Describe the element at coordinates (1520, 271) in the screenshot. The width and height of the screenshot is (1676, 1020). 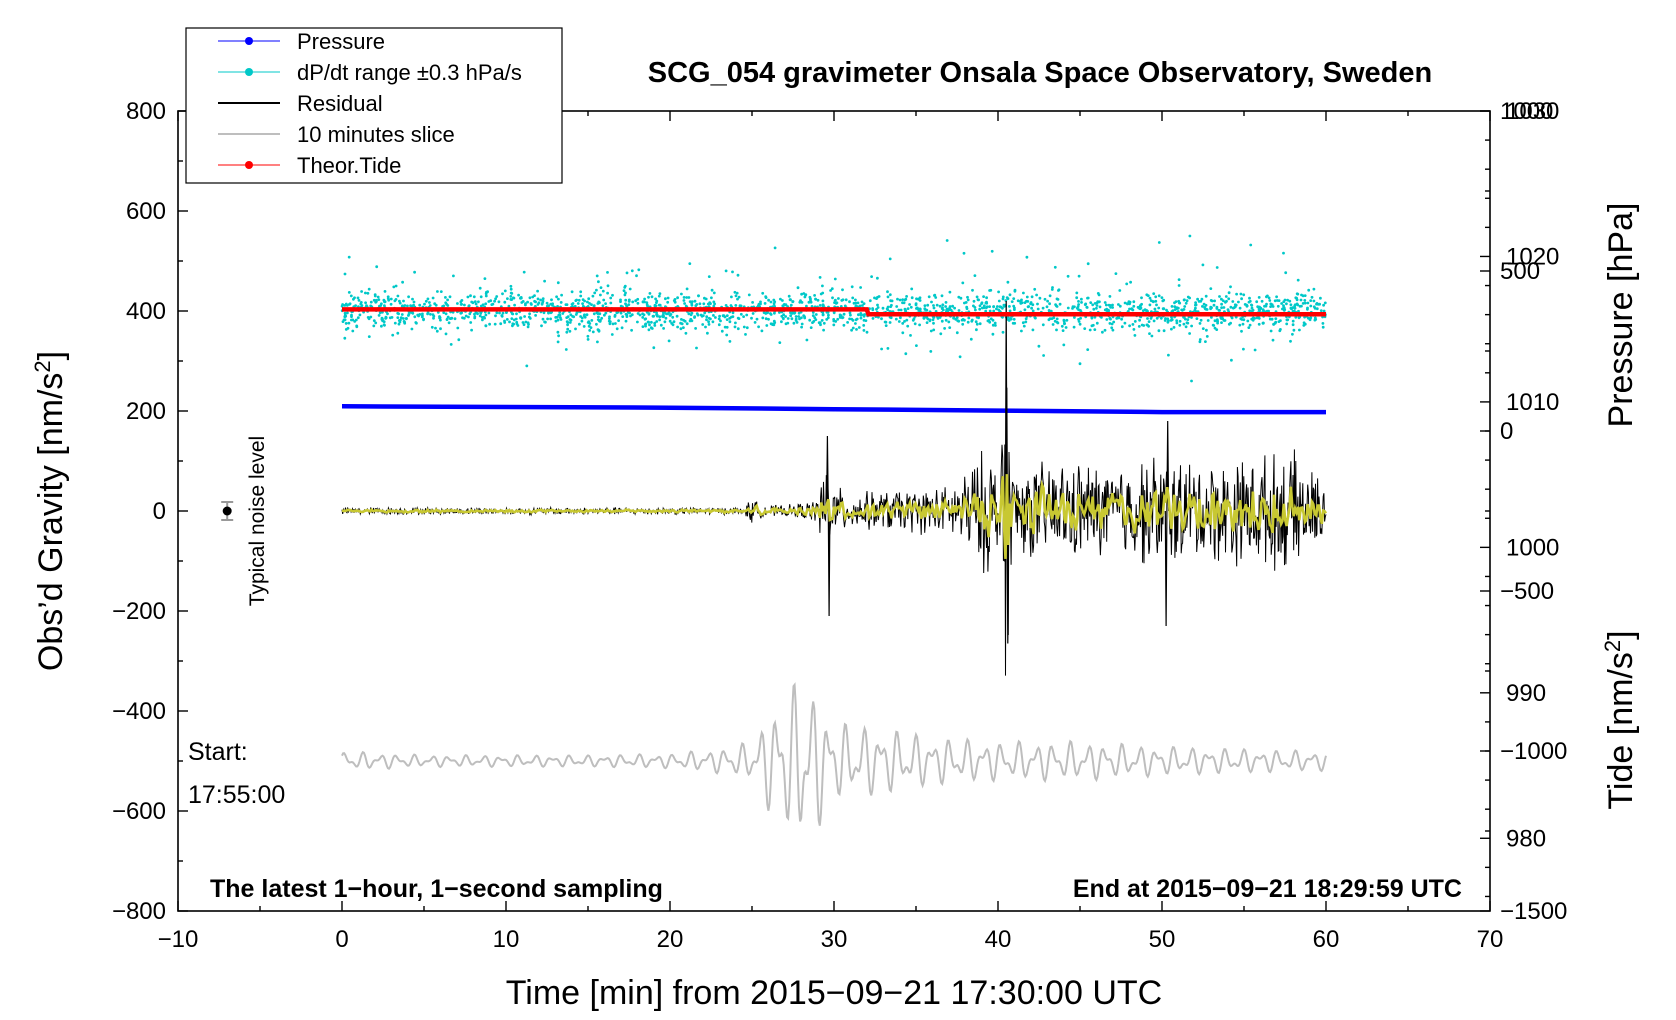
I see `tide-tick-label: 500` at that location.